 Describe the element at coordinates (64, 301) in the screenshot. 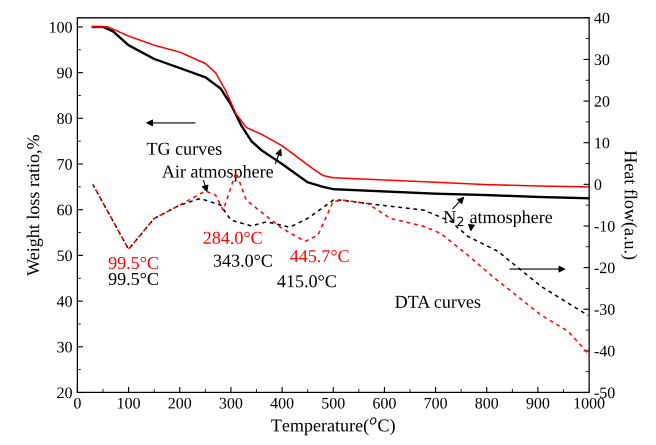

I see `y-tick-label: 40` at that location.